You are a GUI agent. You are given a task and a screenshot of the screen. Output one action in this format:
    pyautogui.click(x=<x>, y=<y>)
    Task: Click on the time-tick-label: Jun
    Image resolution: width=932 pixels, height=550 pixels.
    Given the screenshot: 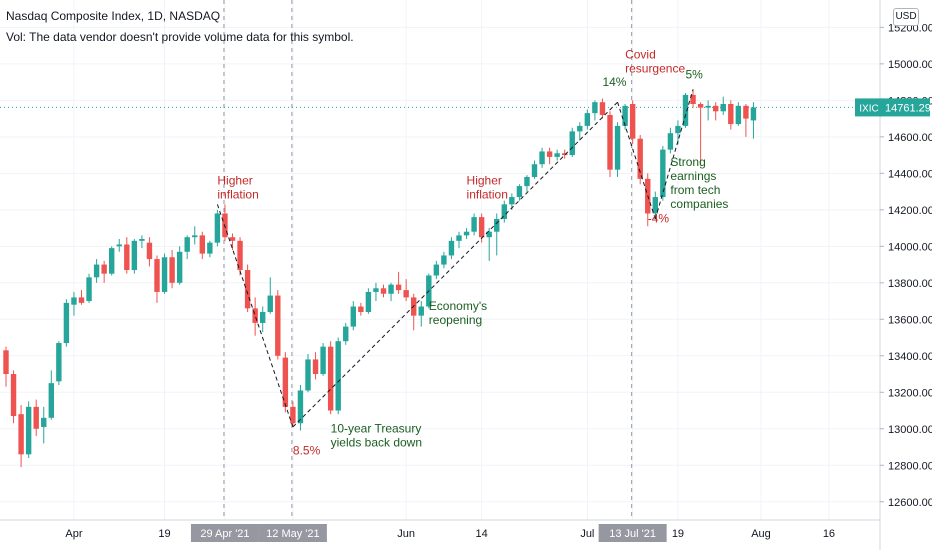 What is the action you would take?
    pyautogui.click(x=406, y=534)
    